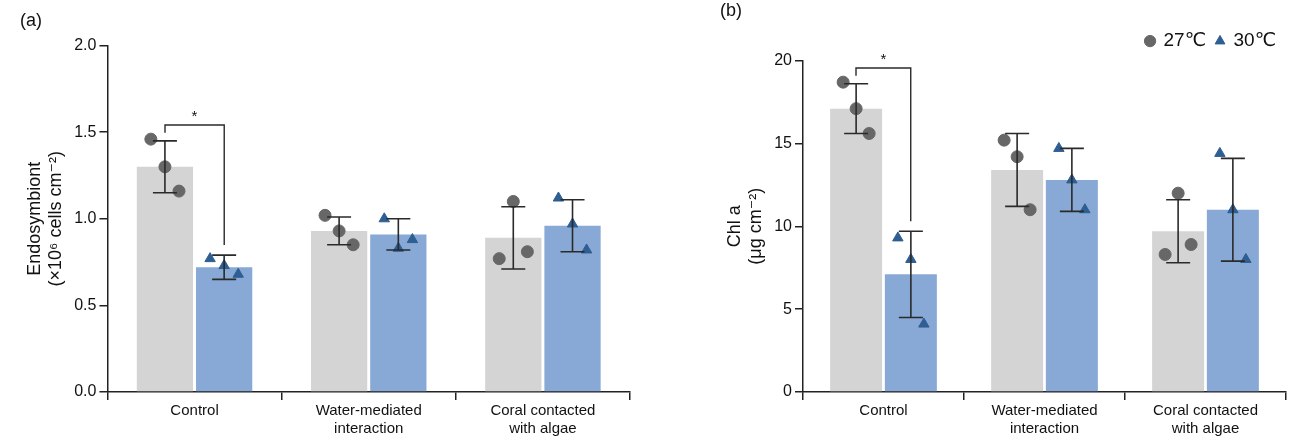 This screenshot has height=445, width=1306. Describe the element at coordinates (783, 60) in the screenshot. I see `y-tick-label: 20` at that location.